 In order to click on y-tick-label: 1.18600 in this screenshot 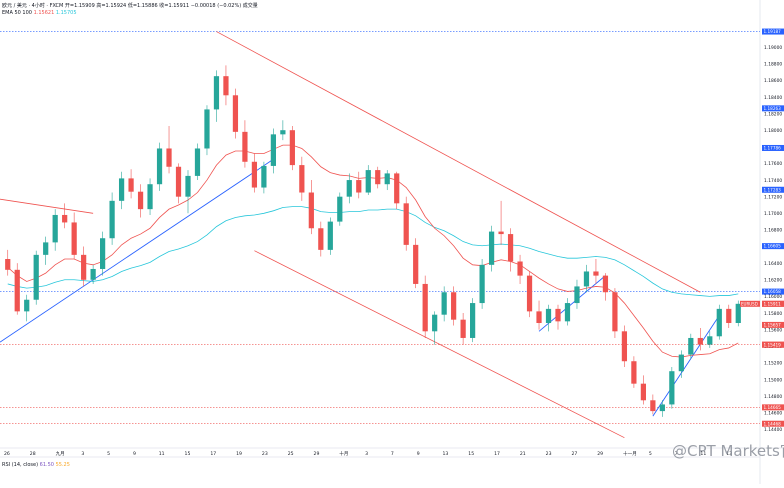, I will do `click(773, 81)`.